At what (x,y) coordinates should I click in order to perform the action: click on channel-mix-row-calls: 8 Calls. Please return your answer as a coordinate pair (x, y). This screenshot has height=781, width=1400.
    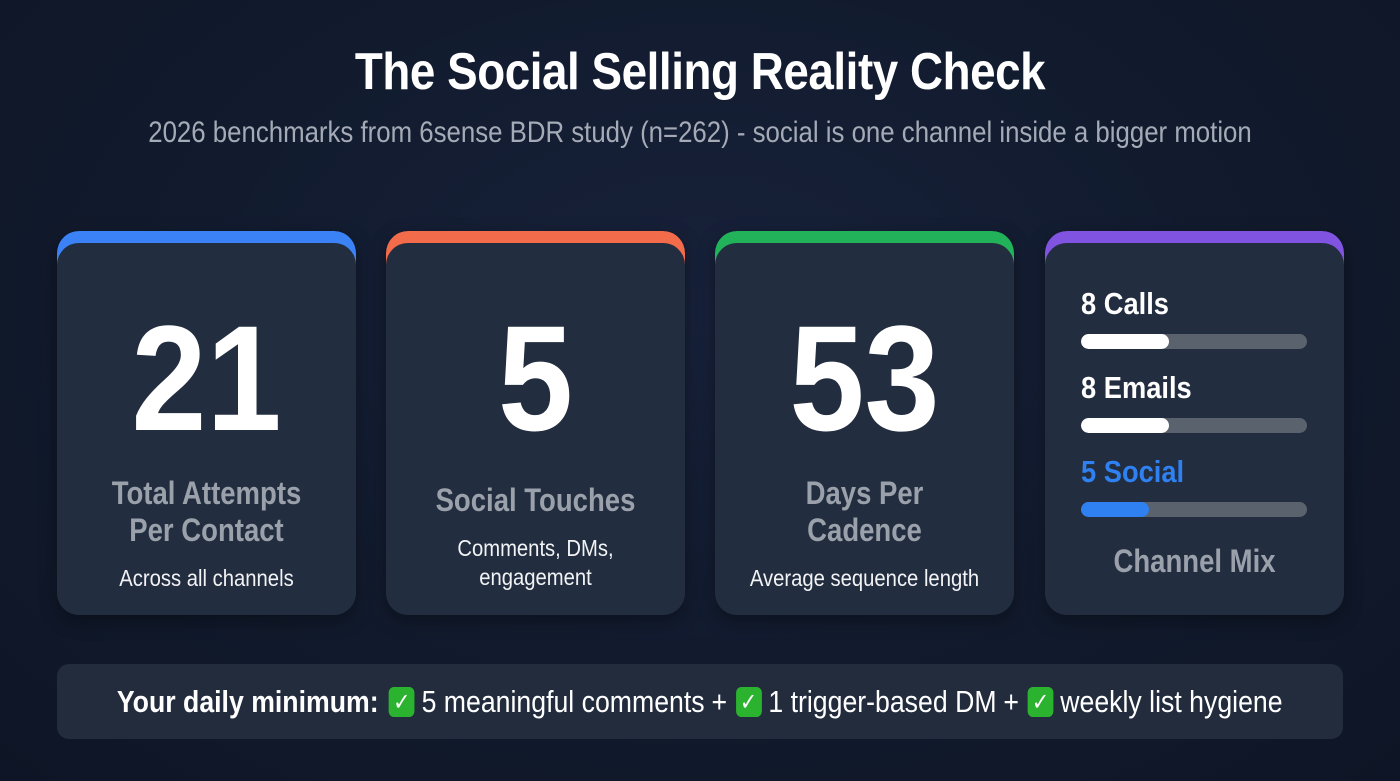
    Looking at the image, I should click on (1194, 317).